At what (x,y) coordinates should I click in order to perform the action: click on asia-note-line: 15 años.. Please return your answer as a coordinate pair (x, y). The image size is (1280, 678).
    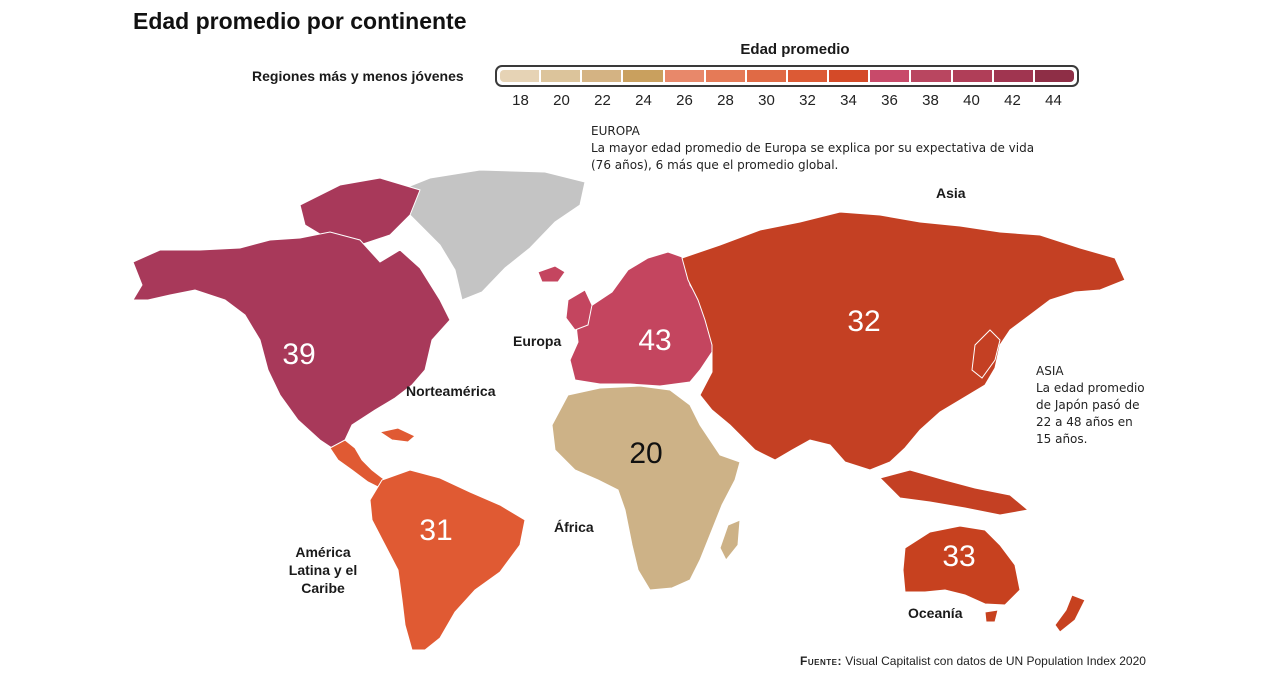
    Looking at the image, I should click on (1062, 439).